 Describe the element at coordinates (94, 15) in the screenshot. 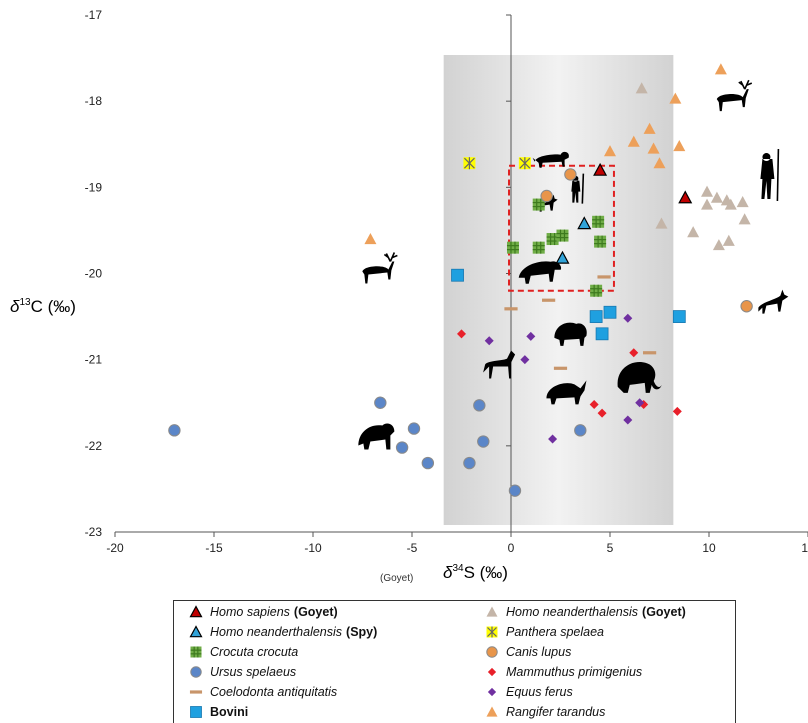

I see `y-tick-label: -17` at that location.